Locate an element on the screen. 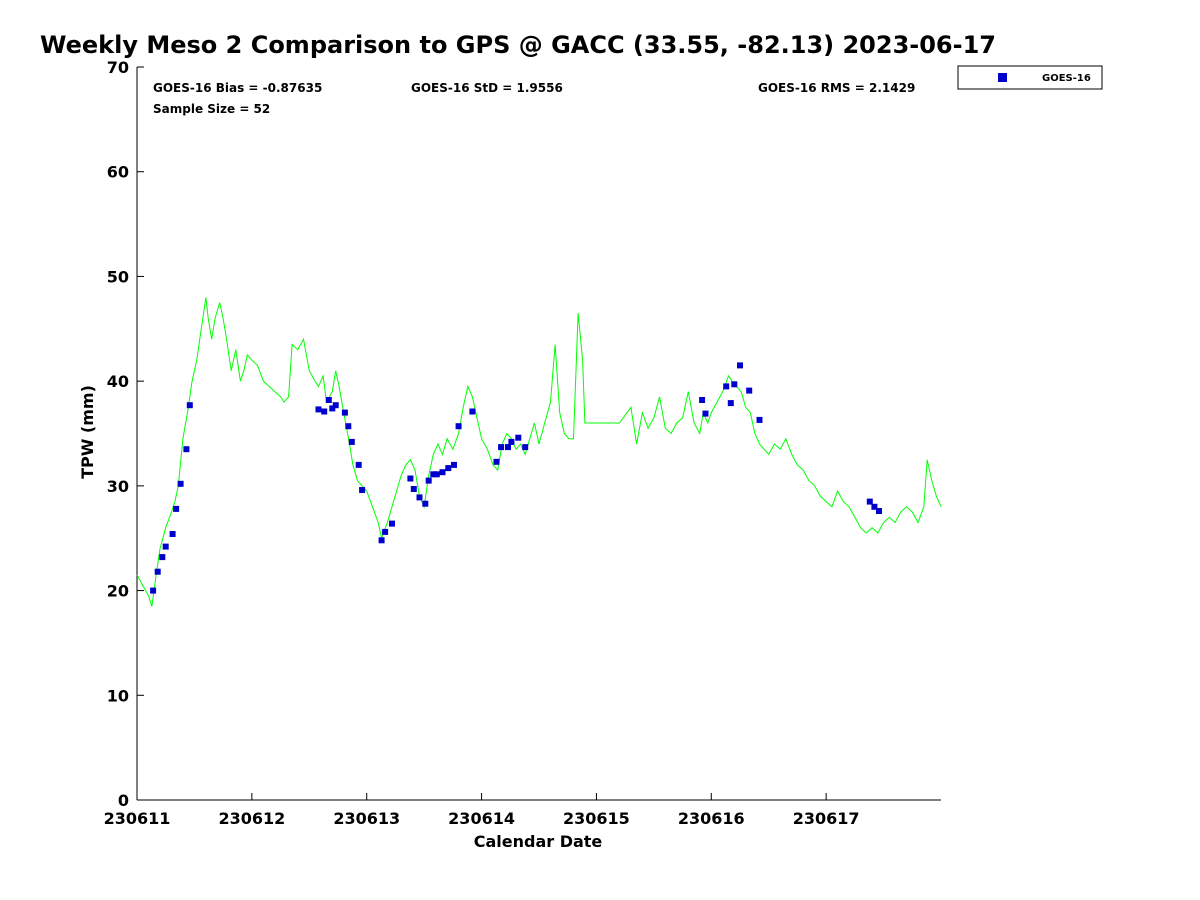  legend: GOES-16 is located at coordinates (1030, 77).